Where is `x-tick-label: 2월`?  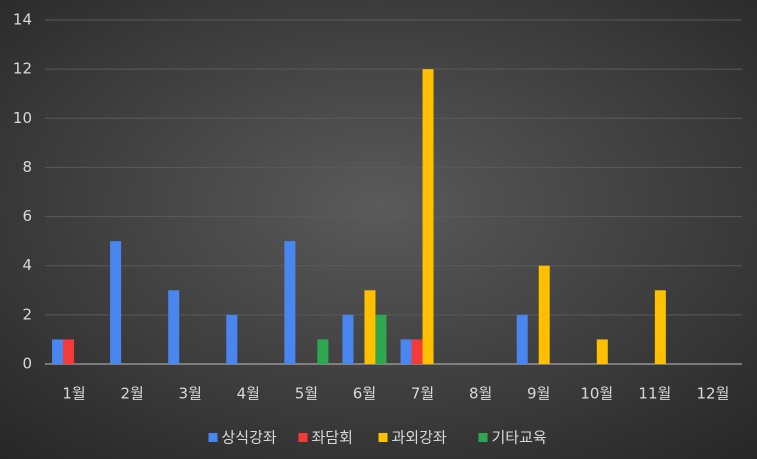 x-tick-label: 2월 is located at coordinates (131, 394).